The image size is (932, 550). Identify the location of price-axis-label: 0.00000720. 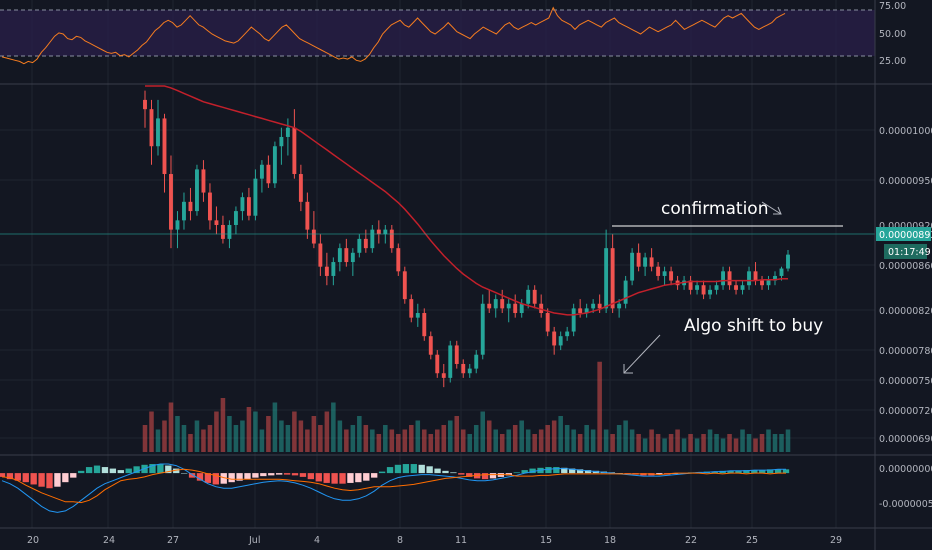
(905, 411).